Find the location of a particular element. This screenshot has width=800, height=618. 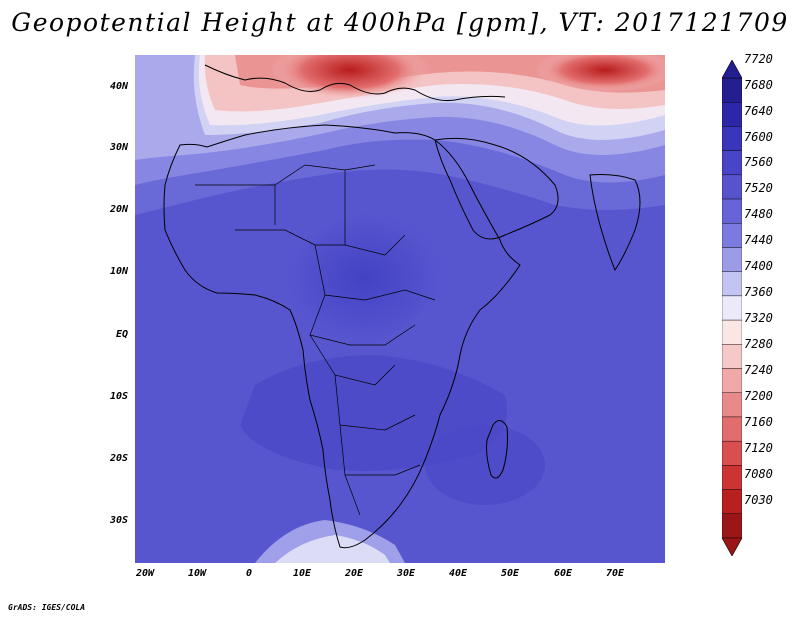

colorbar-label-7440: 7440 is located at coordinates (758, 240).